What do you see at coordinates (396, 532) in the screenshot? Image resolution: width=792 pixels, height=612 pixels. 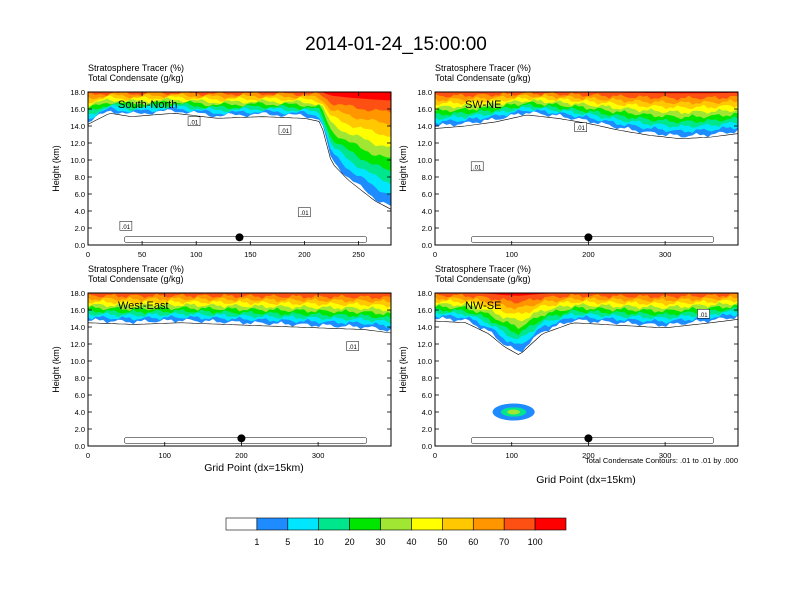 I see `colorbar: 1 5 10 20 30 40 50 60 70 100` at bounding box center [396, 532].